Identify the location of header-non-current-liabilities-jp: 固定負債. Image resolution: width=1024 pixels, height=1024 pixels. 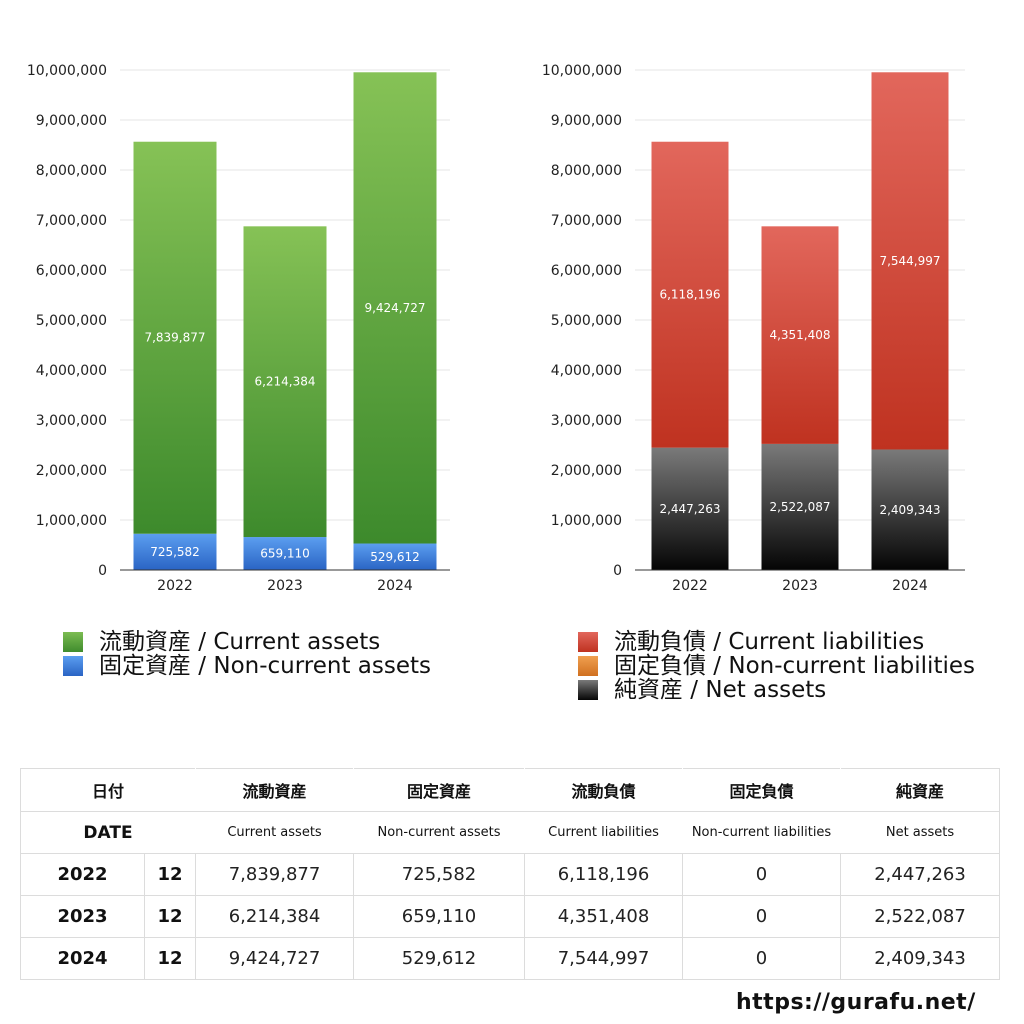
(762, 790).